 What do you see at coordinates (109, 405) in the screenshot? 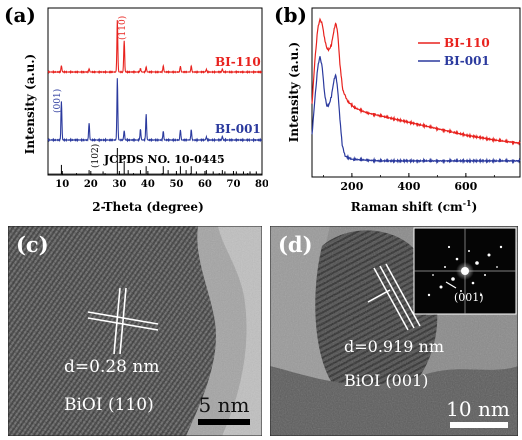
I see `tem-c-plane-label: BiOI (110)` at bounding box center [109, 405].